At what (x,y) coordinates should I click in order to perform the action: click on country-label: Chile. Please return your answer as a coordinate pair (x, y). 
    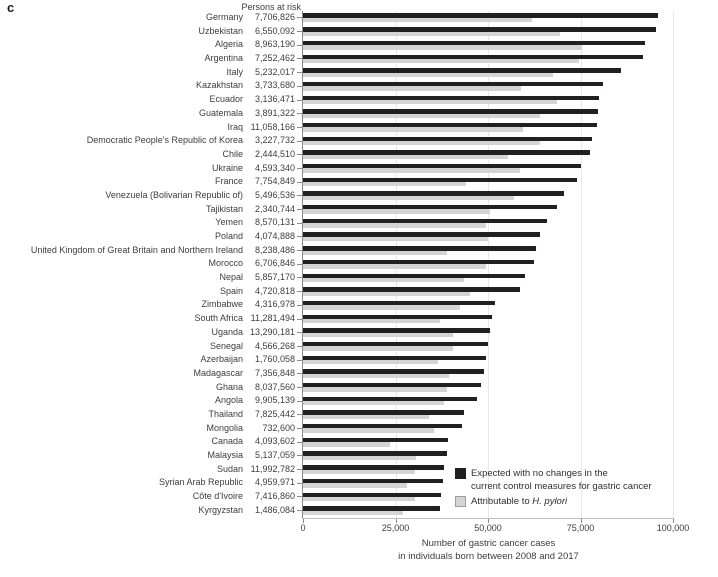
    Looking at the image, I should click on (232, 153).